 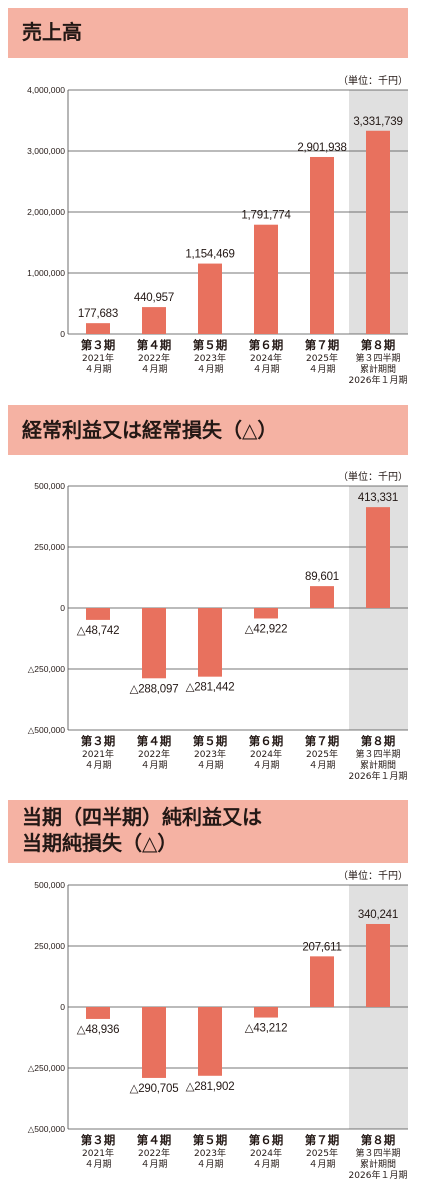 I want to click on data-label: △48,936, so click(x=98, y=1030).